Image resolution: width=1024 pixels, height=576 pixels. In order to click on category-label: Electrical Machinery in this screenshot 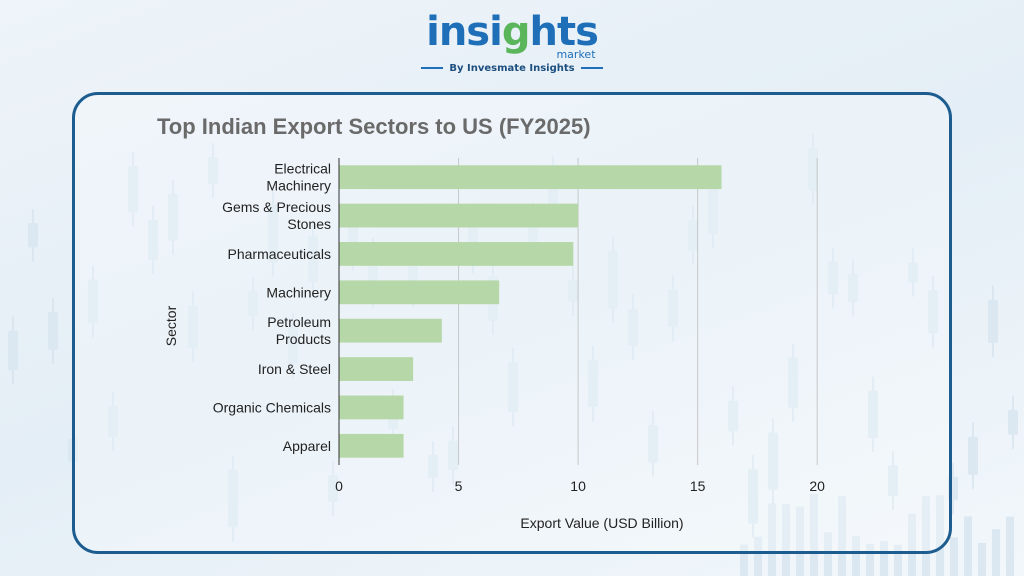, I will do `click(298, 177)`.